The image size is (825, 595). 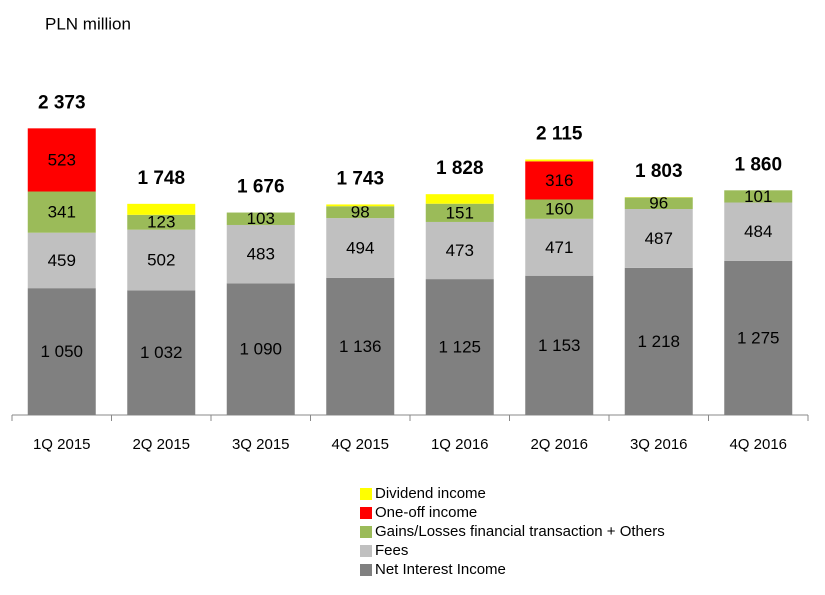 I want to click on value-label: 123, so click(x=161, y=222).